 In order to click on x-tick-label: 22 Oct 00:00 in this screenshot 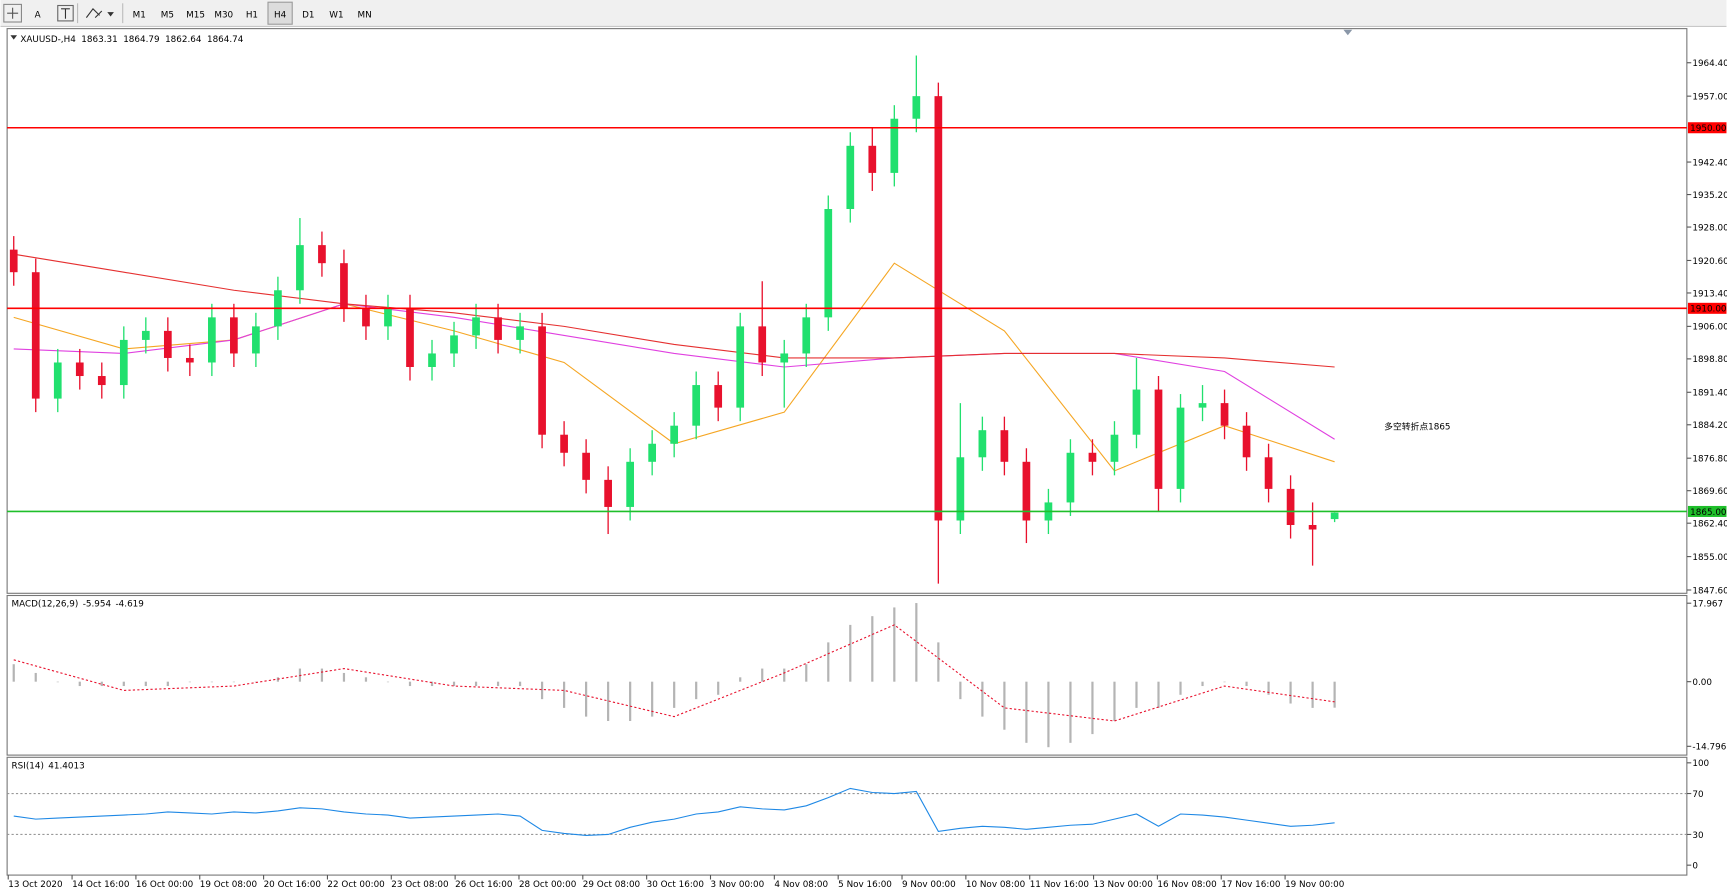, I will do `click(356, 885)`.